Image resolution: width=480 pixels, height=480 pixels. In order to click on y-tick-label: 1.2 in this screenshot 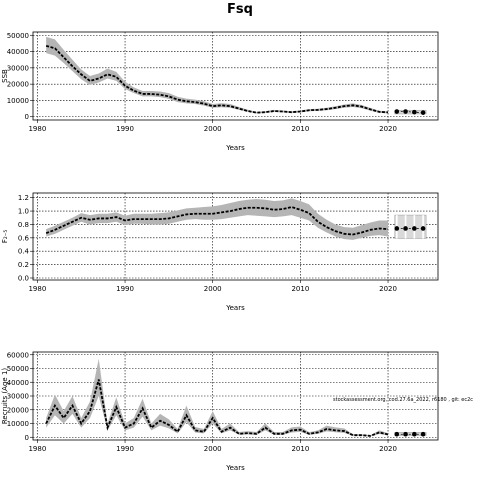, I will do `click(23, 198)`.